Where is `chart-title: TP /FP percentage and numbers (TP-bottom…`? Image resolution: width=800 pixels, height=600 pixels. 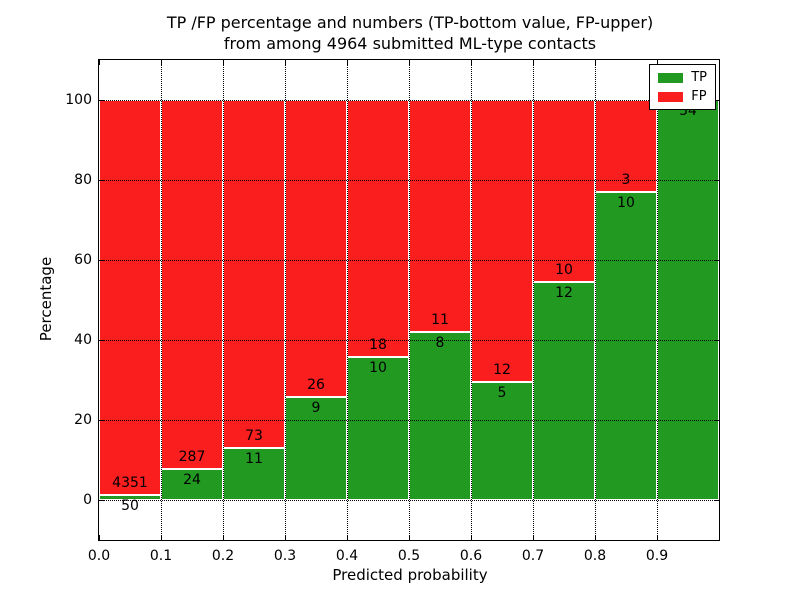
chart-title: TP /FP percentage and numbers (TP-bottom… is located at coordinates (410, 33).